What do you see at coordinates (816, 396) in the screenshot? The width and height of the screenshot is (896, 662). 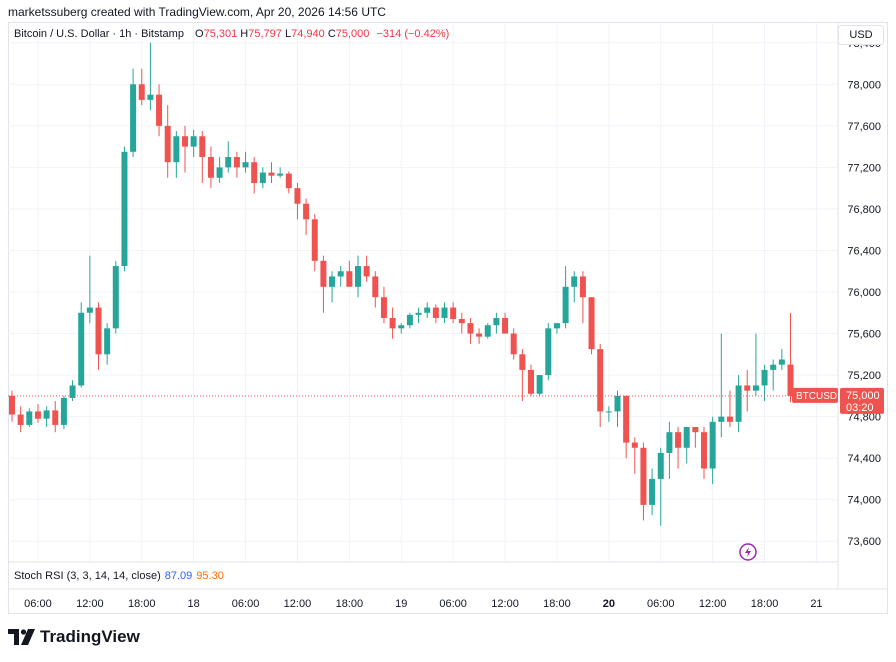 I see `price-tag-symbol: BTCUSD` at bounding box center [816, 396].